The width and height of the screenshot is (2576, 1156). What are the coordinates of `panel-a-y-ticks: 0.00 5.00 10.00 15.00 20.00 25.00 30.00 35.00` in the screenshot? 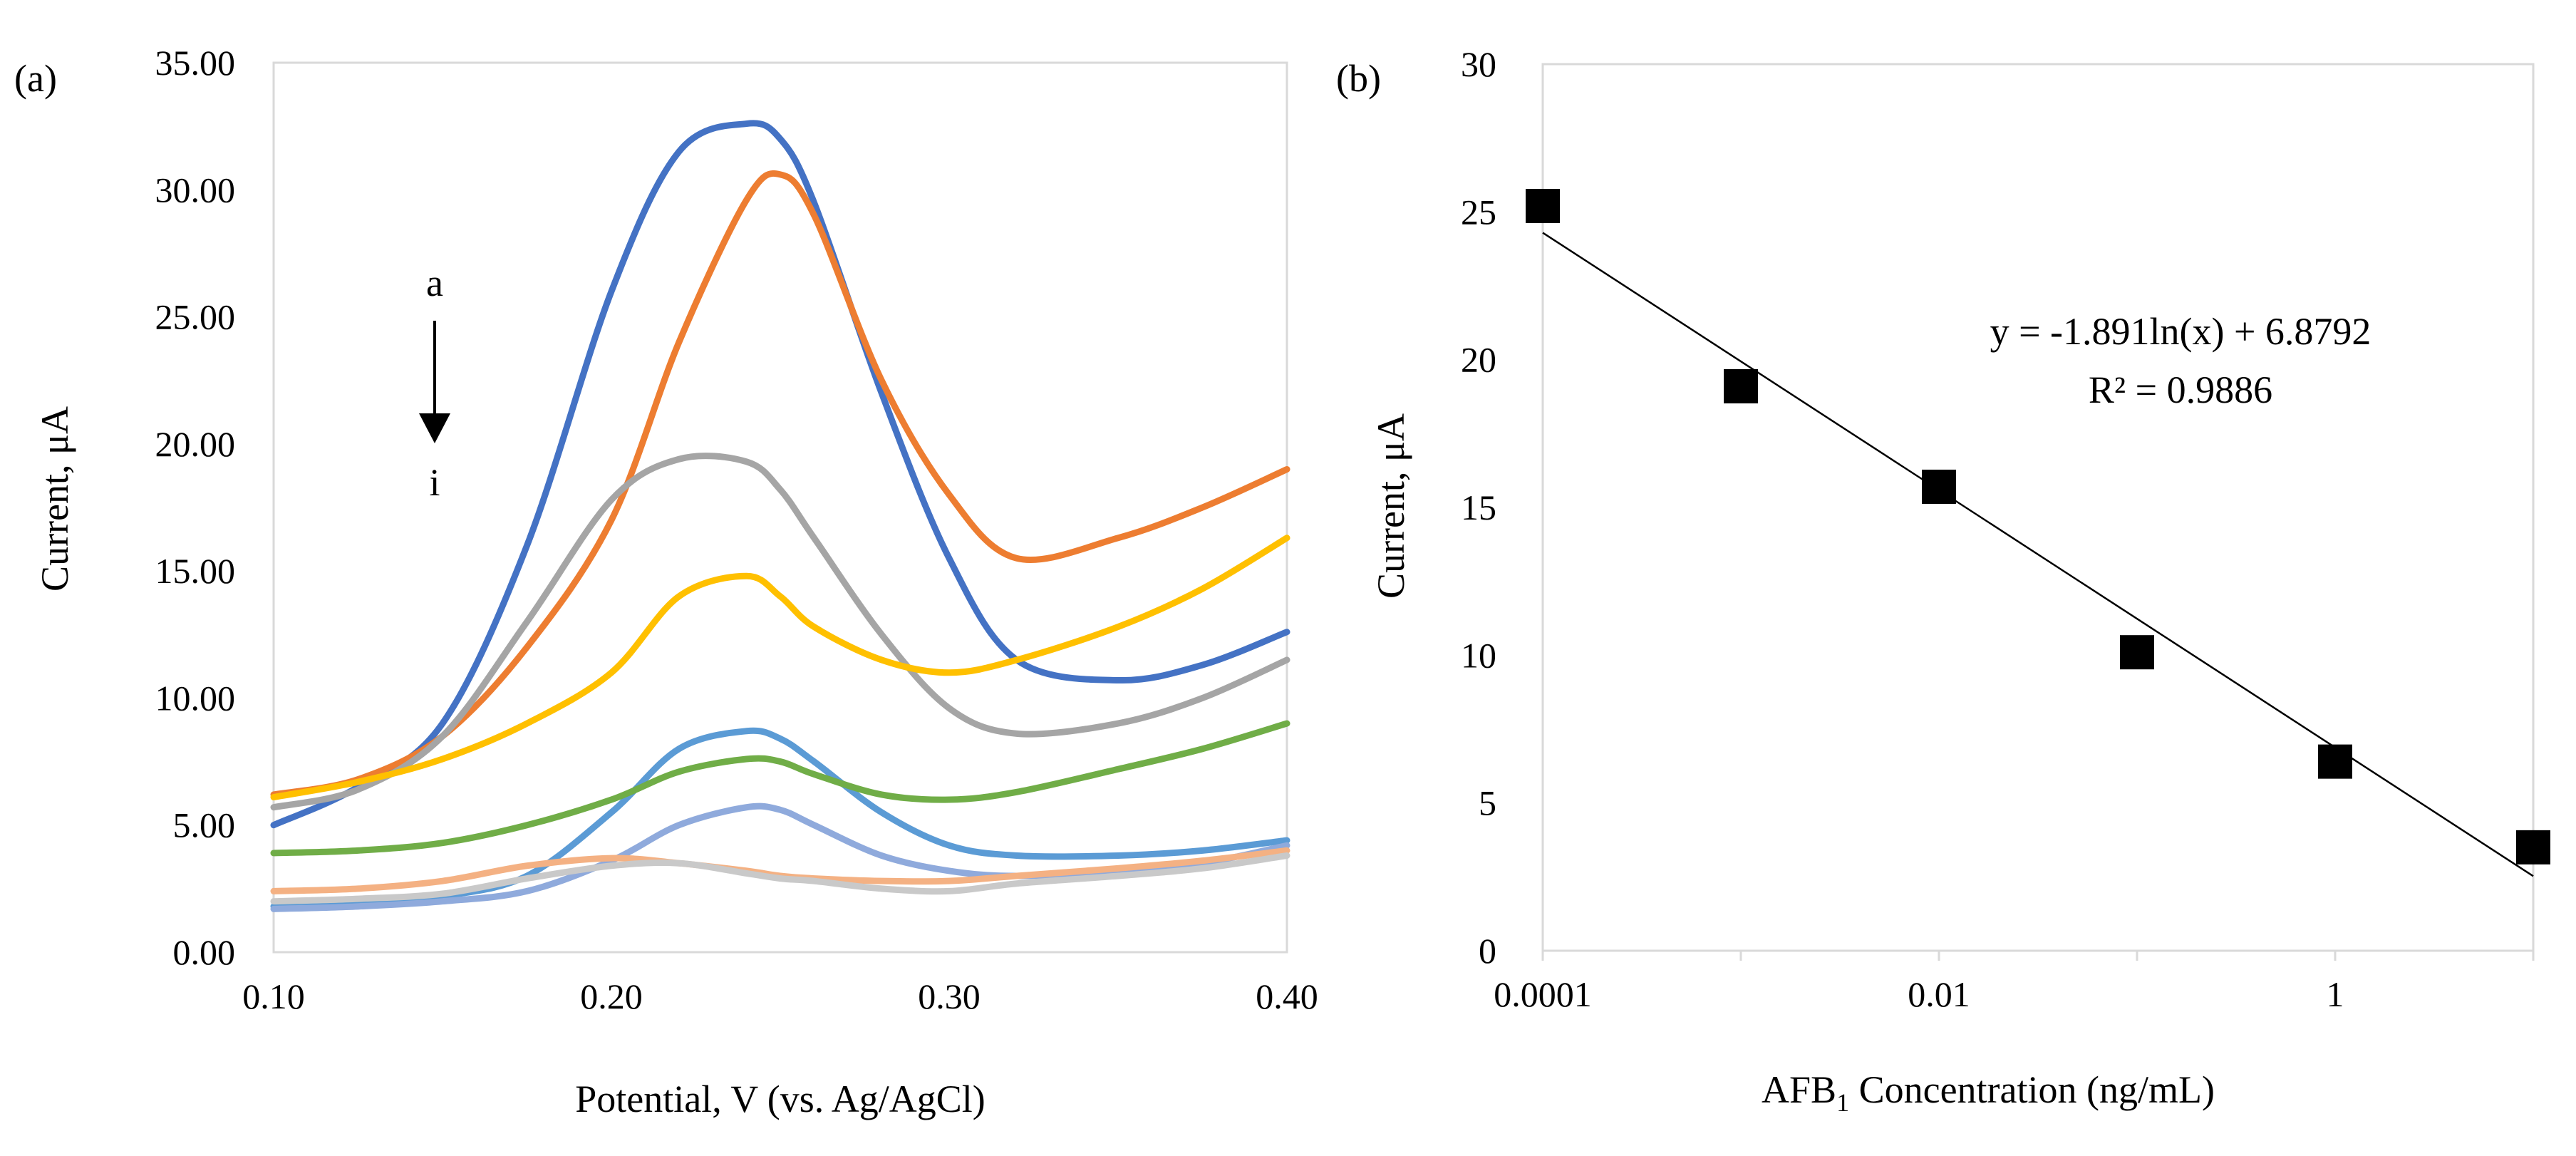 It's located at (196, 508).